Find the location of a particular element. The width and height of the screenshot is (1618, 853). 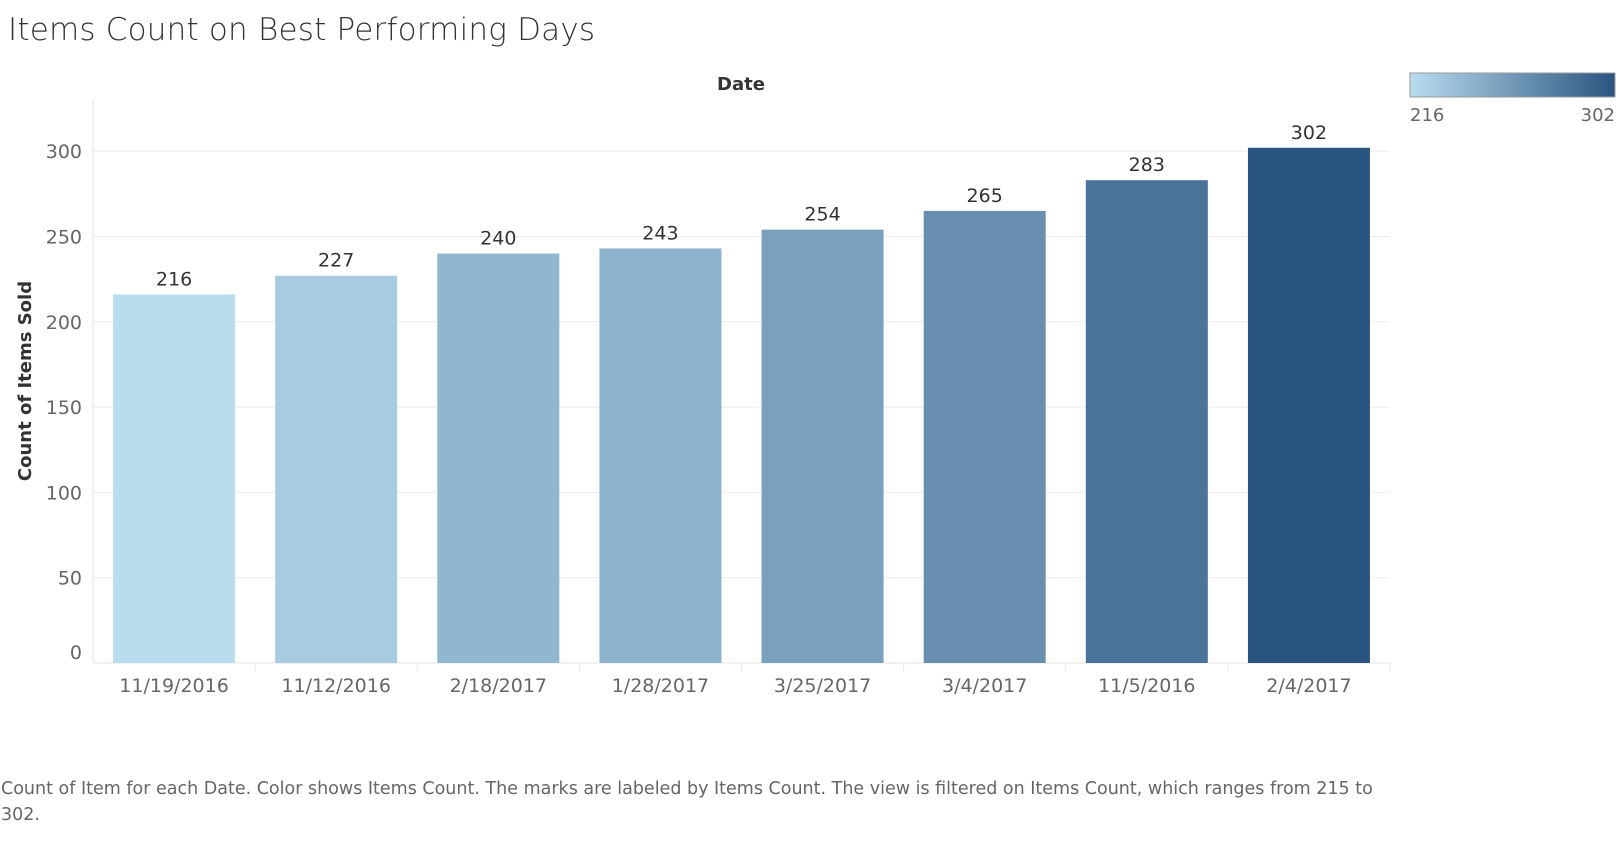

y-tick-label: 250 is located at coordinates (64, 237).